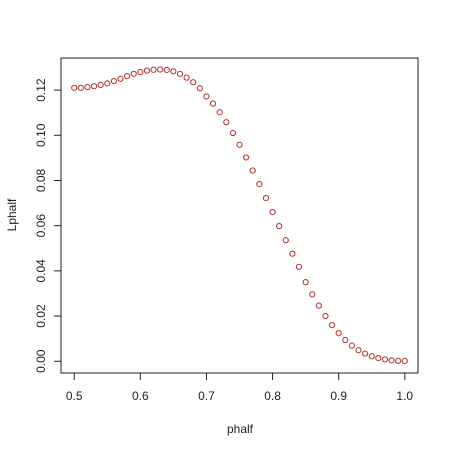 The height and width of the screenshot is (449, 450). Describe the element at coordinates (41, 135) in the screenshot. I see `y-tick-label: 0.10` at that location.